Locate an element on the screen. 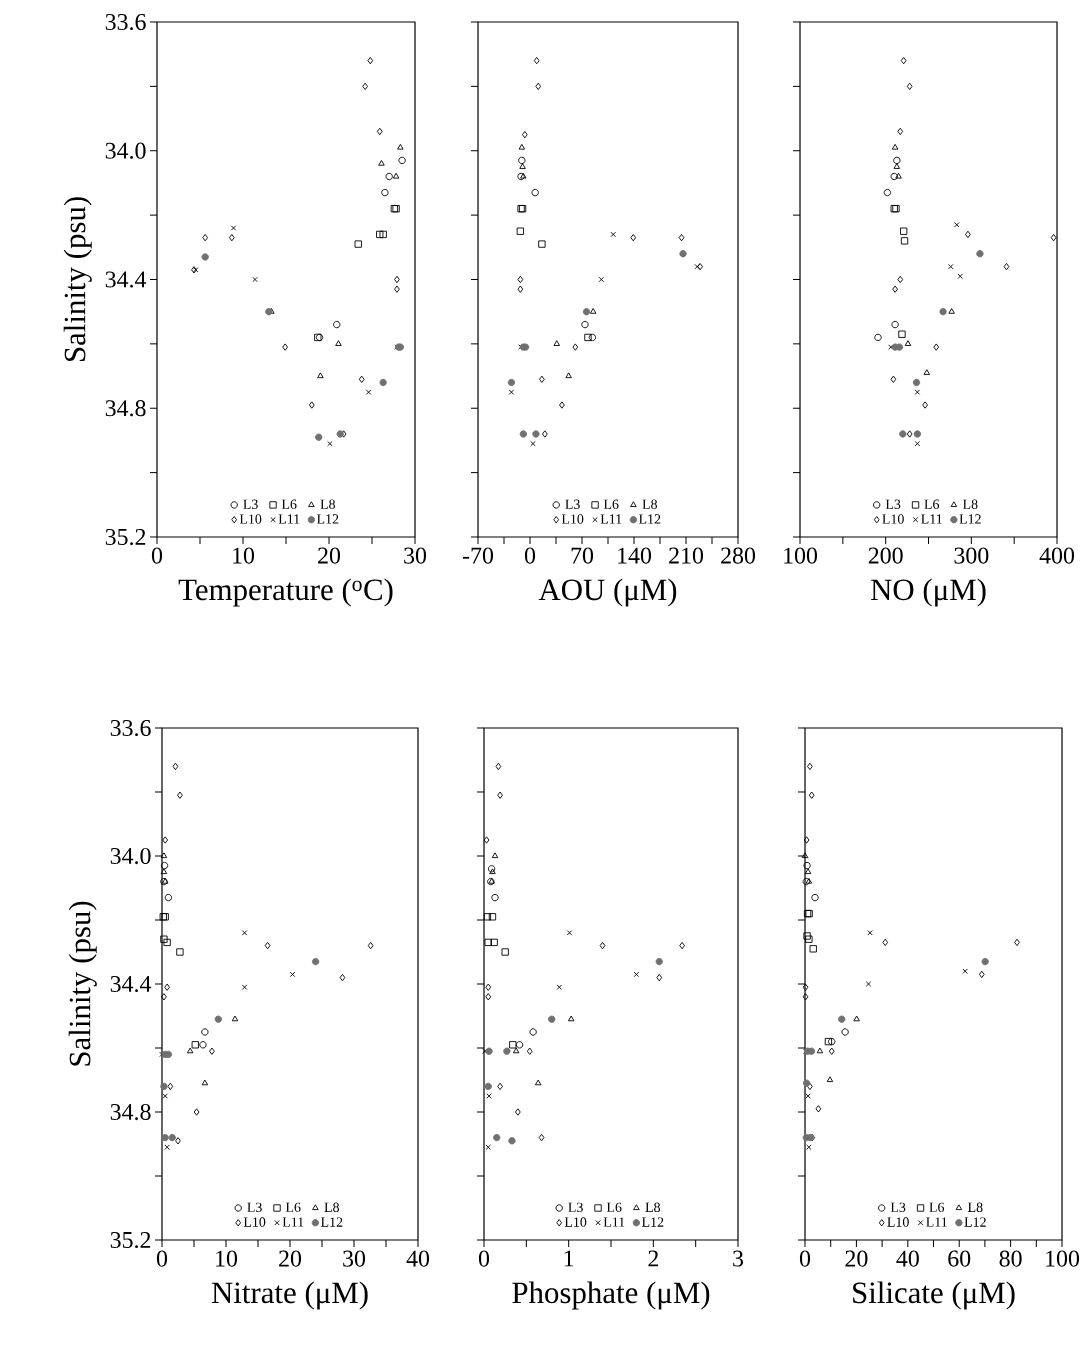 Image resolution: width=1085 pixels, height=1350 pixels. x-tick-label: -70 is located at coordinates (478, 555).